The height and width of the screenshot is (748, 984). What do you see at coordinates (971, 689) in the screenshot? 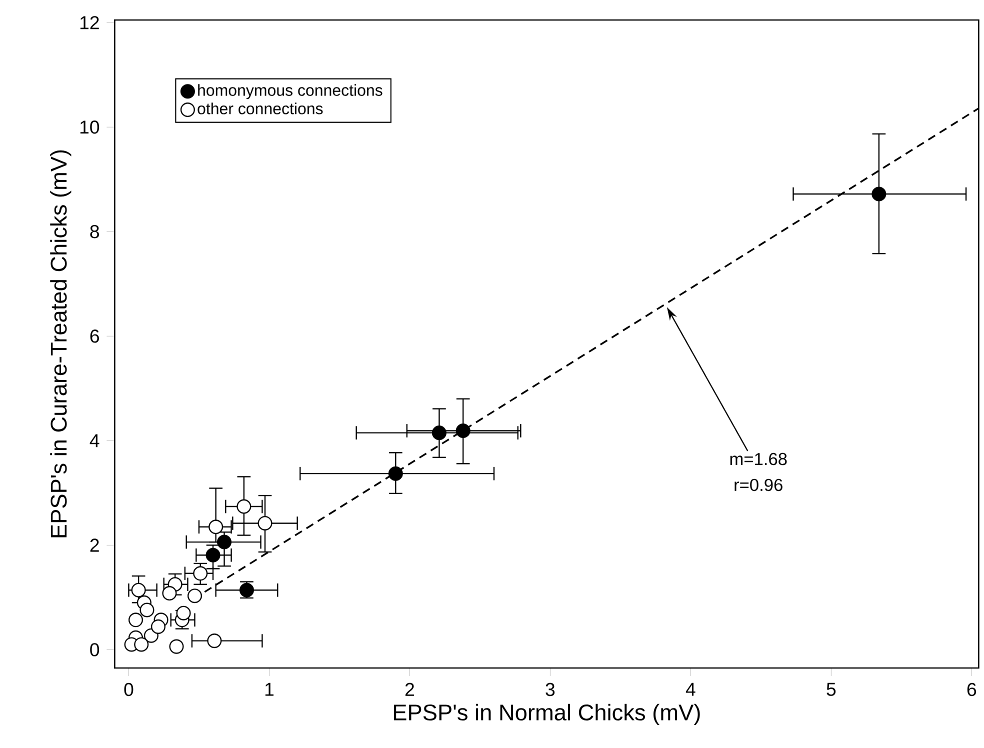
I see `x-tick-label: 6` at bounding box center [971, 689].